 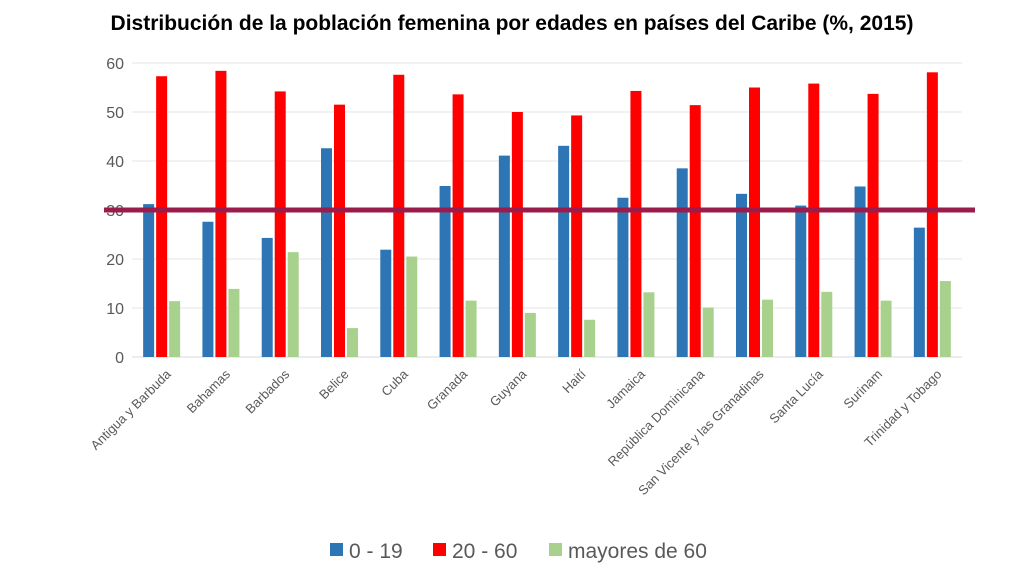 I want to click on y-tick-label: 40, so click(x=115, y=162).